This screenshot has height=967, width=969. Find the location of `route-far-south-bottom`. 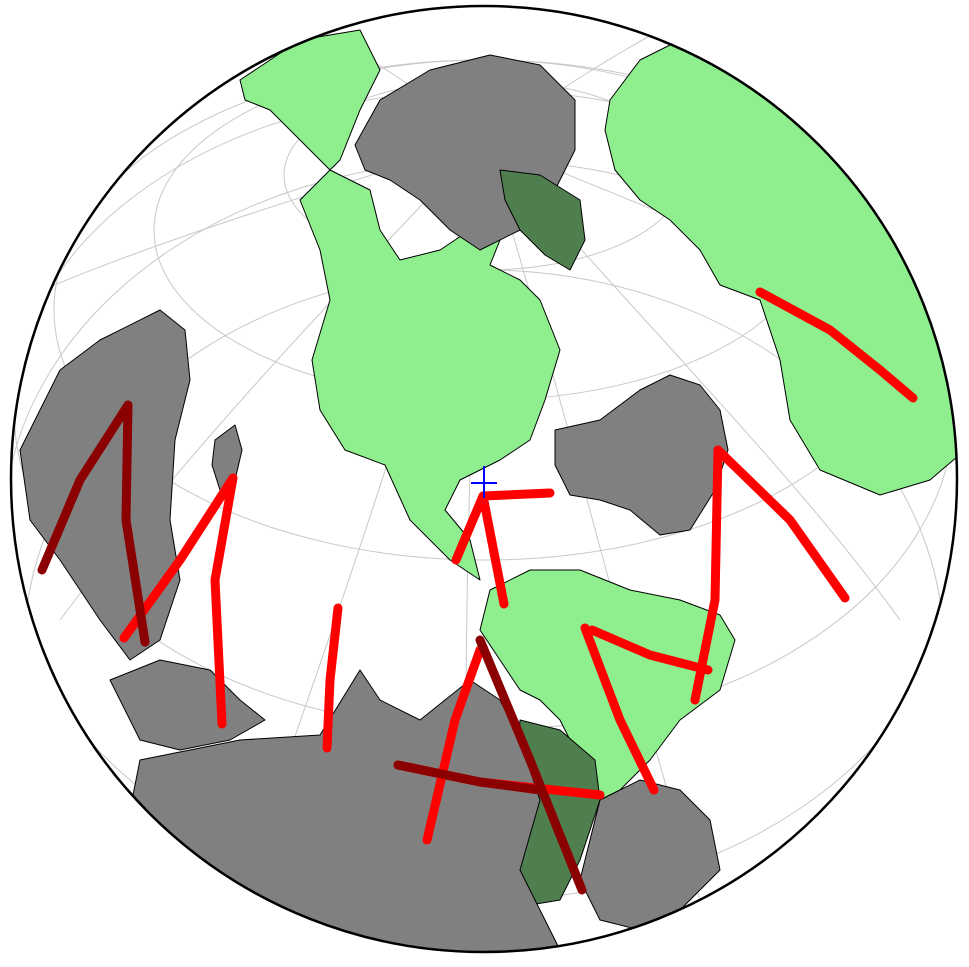

route-far-south-bottom is located at coordinates (469, 777).